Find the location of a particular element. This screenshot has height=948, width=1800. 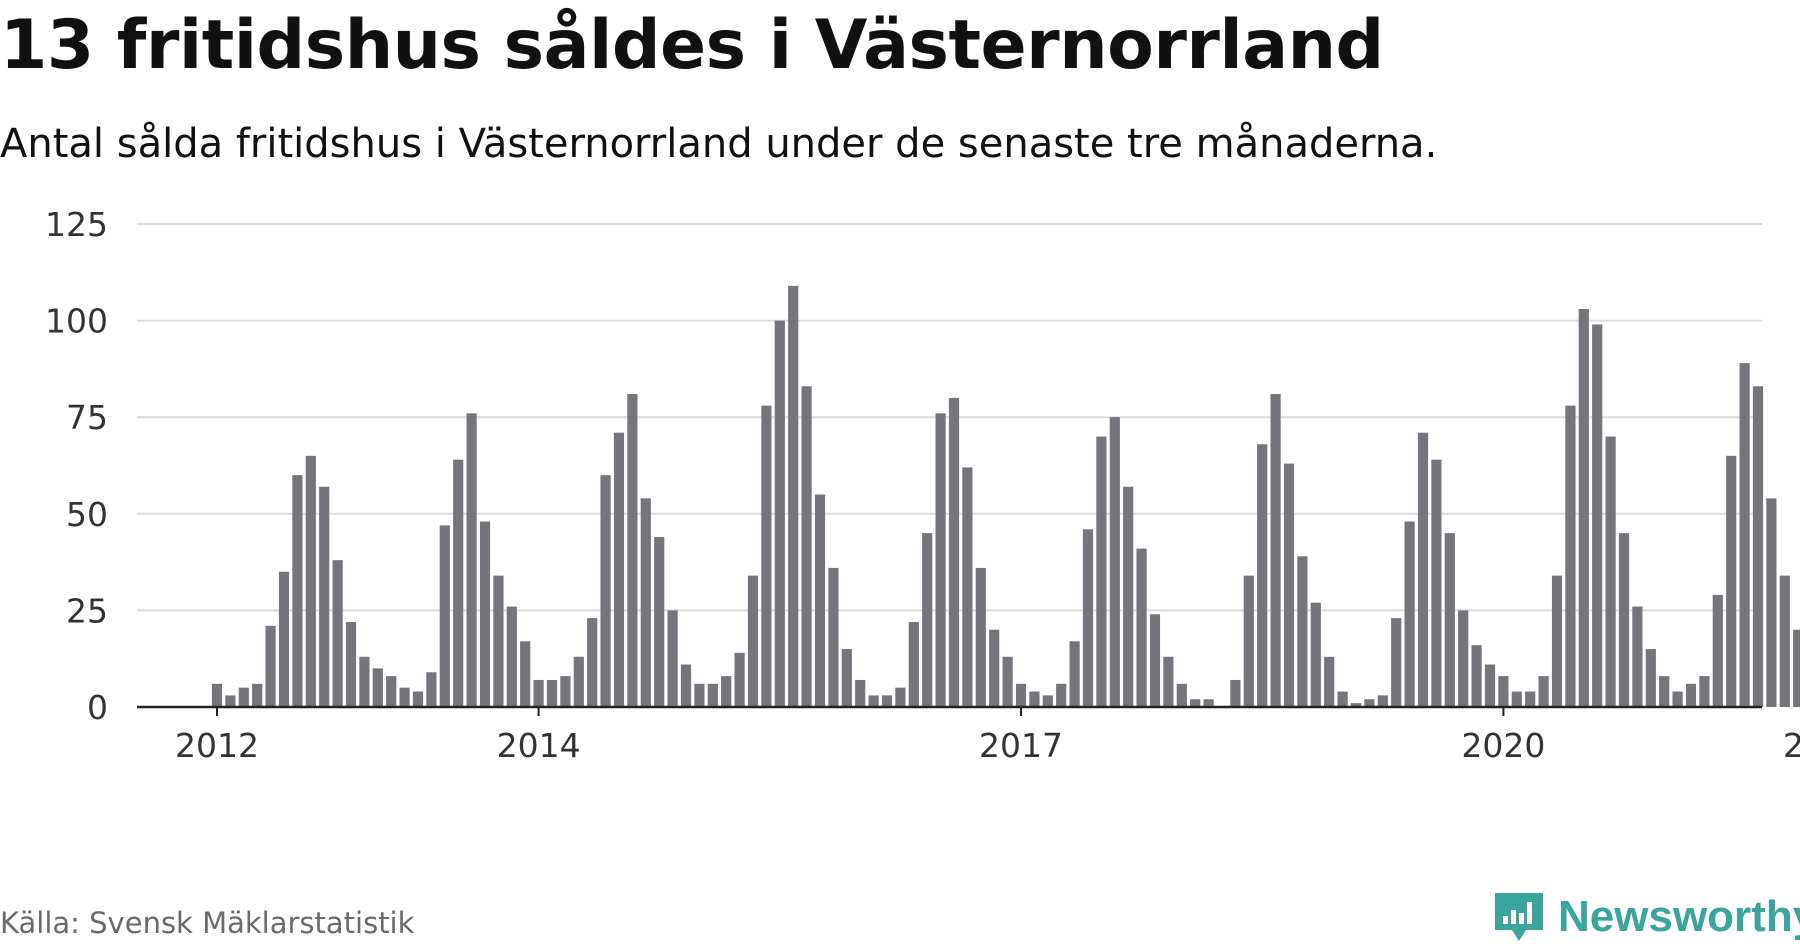

y-tick-label: 75 is located at coordinates (87, 417).